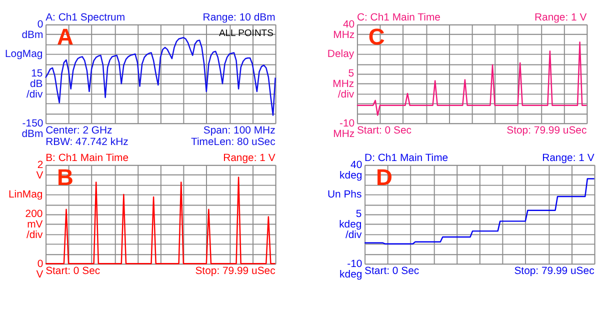 The image size is (600, 331). What do you see at coordinates (351, 171) in the screenshot?
I see `y-tick-label: 40 kdeg` at bounding box center [351, 171].